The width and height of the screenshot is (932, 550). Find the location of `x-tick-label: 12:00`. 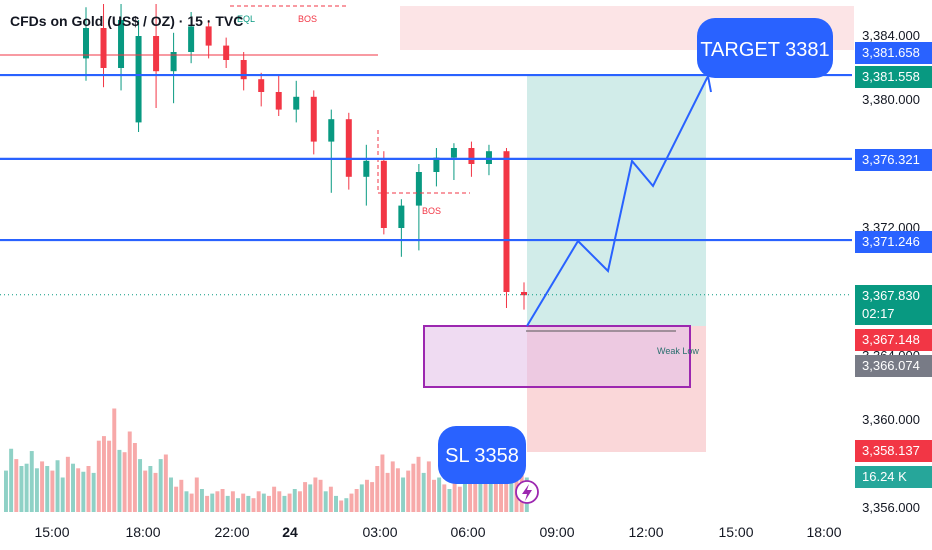

x-tick-label: 12:00 is located at coordinates (645, 532).